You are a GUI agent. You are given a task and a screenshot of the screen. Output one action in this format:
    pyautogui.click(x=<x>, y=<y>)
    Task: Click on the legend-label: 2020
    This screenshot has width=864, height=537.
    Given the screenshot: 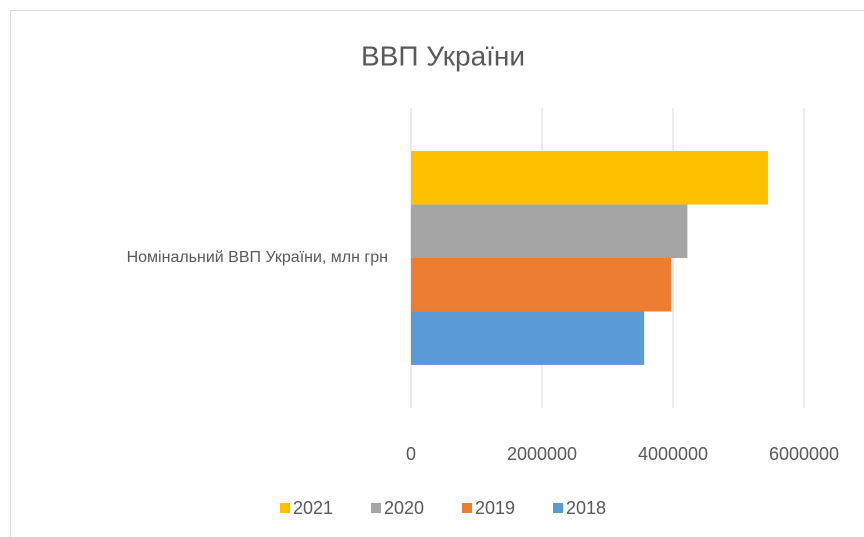 What is the action you would take?
    pyautogui.click(x=404, y=508)
    